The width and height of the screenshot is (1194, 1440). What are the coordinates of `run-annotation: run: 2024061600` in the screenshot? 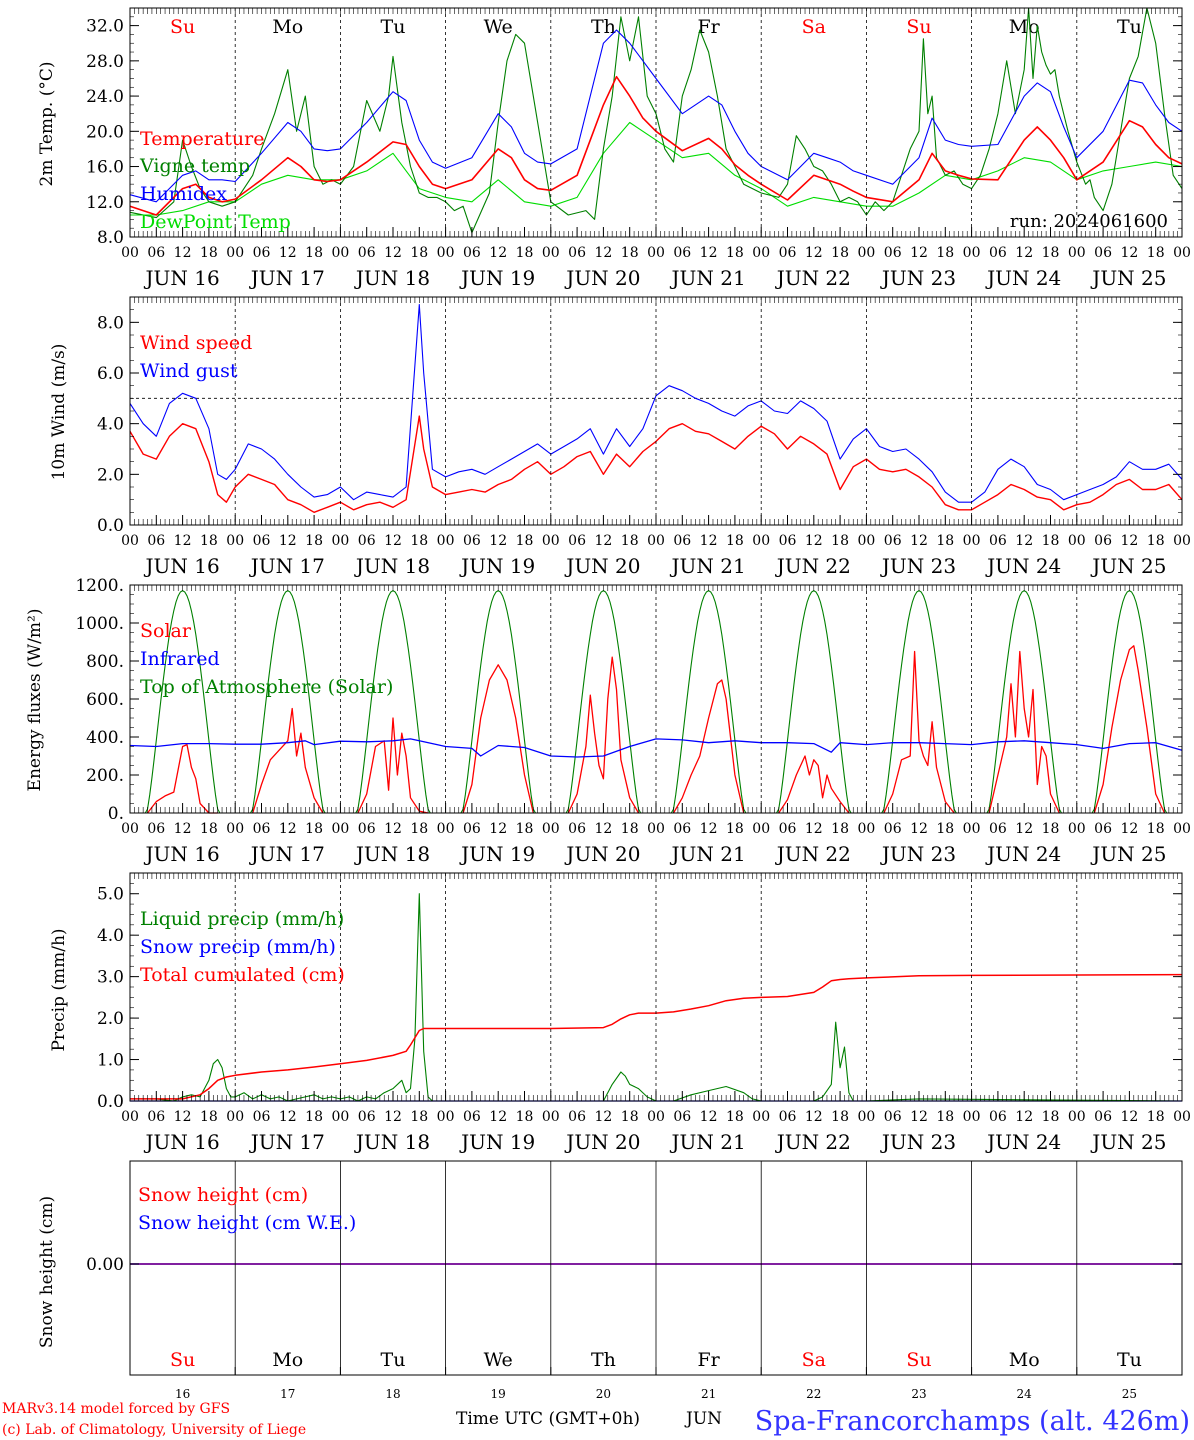 It's located at (1089, 221).